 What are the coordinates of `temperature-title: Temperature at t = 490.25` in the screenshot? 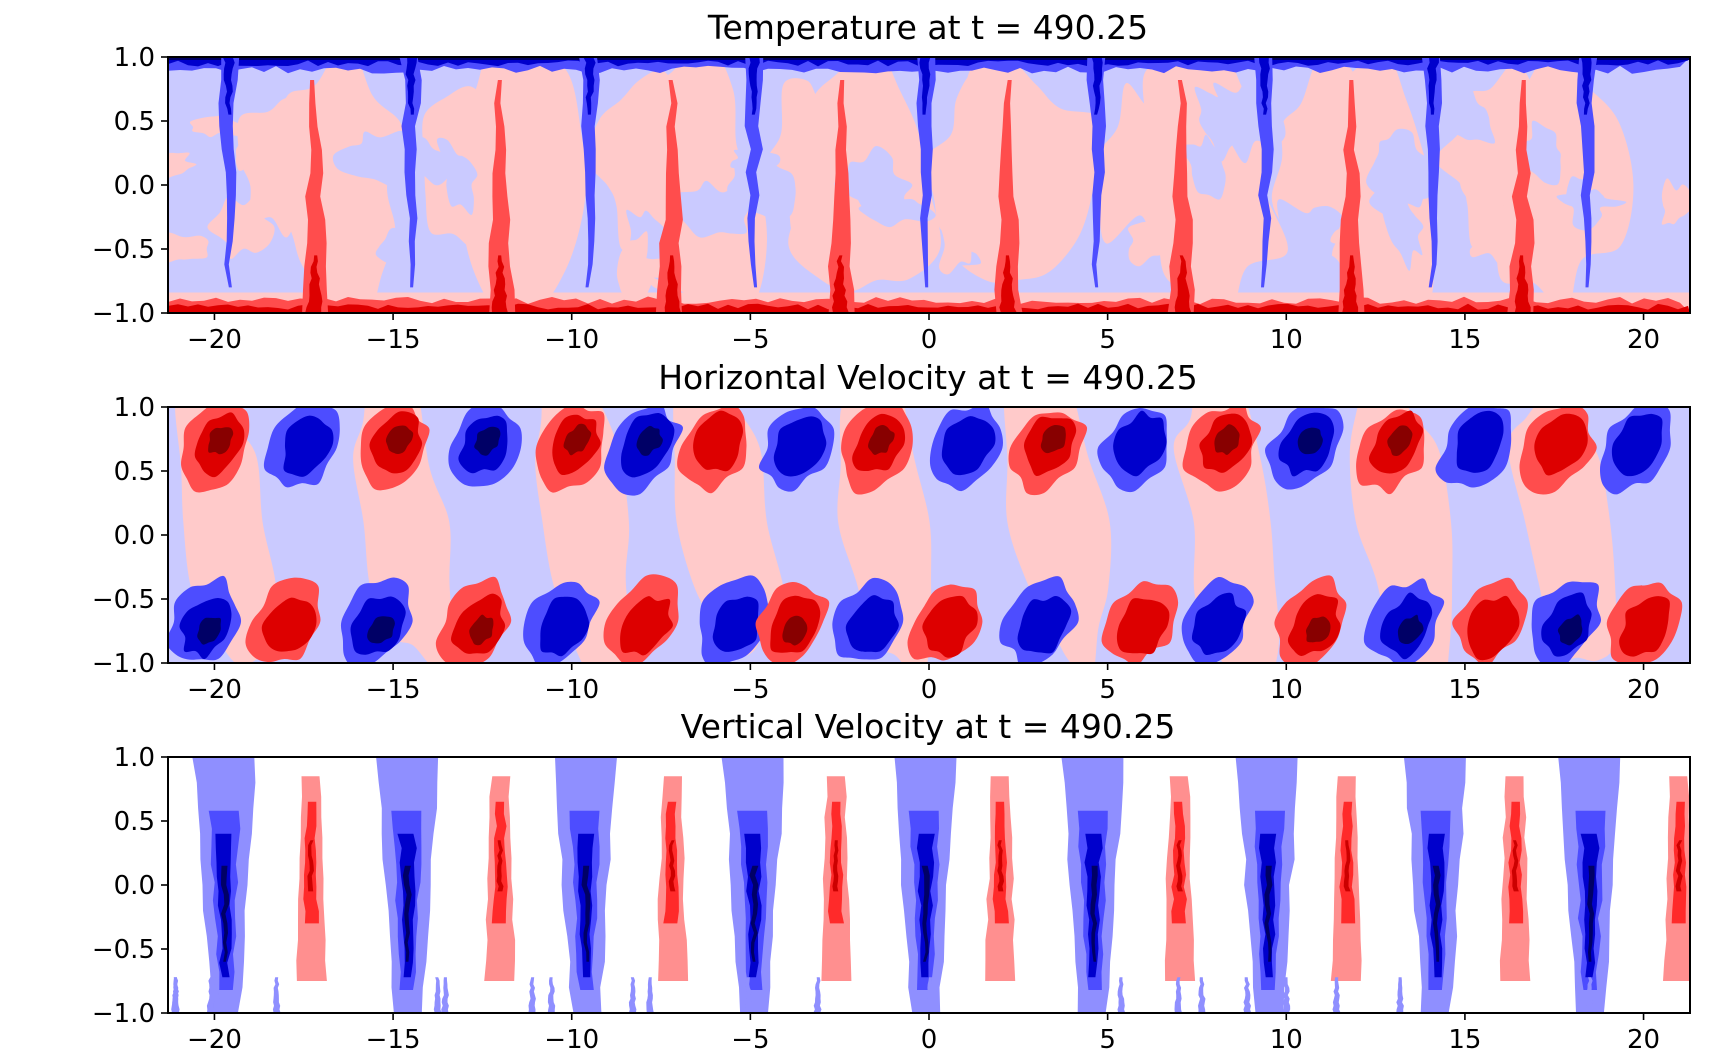 It's located at (927, 27).